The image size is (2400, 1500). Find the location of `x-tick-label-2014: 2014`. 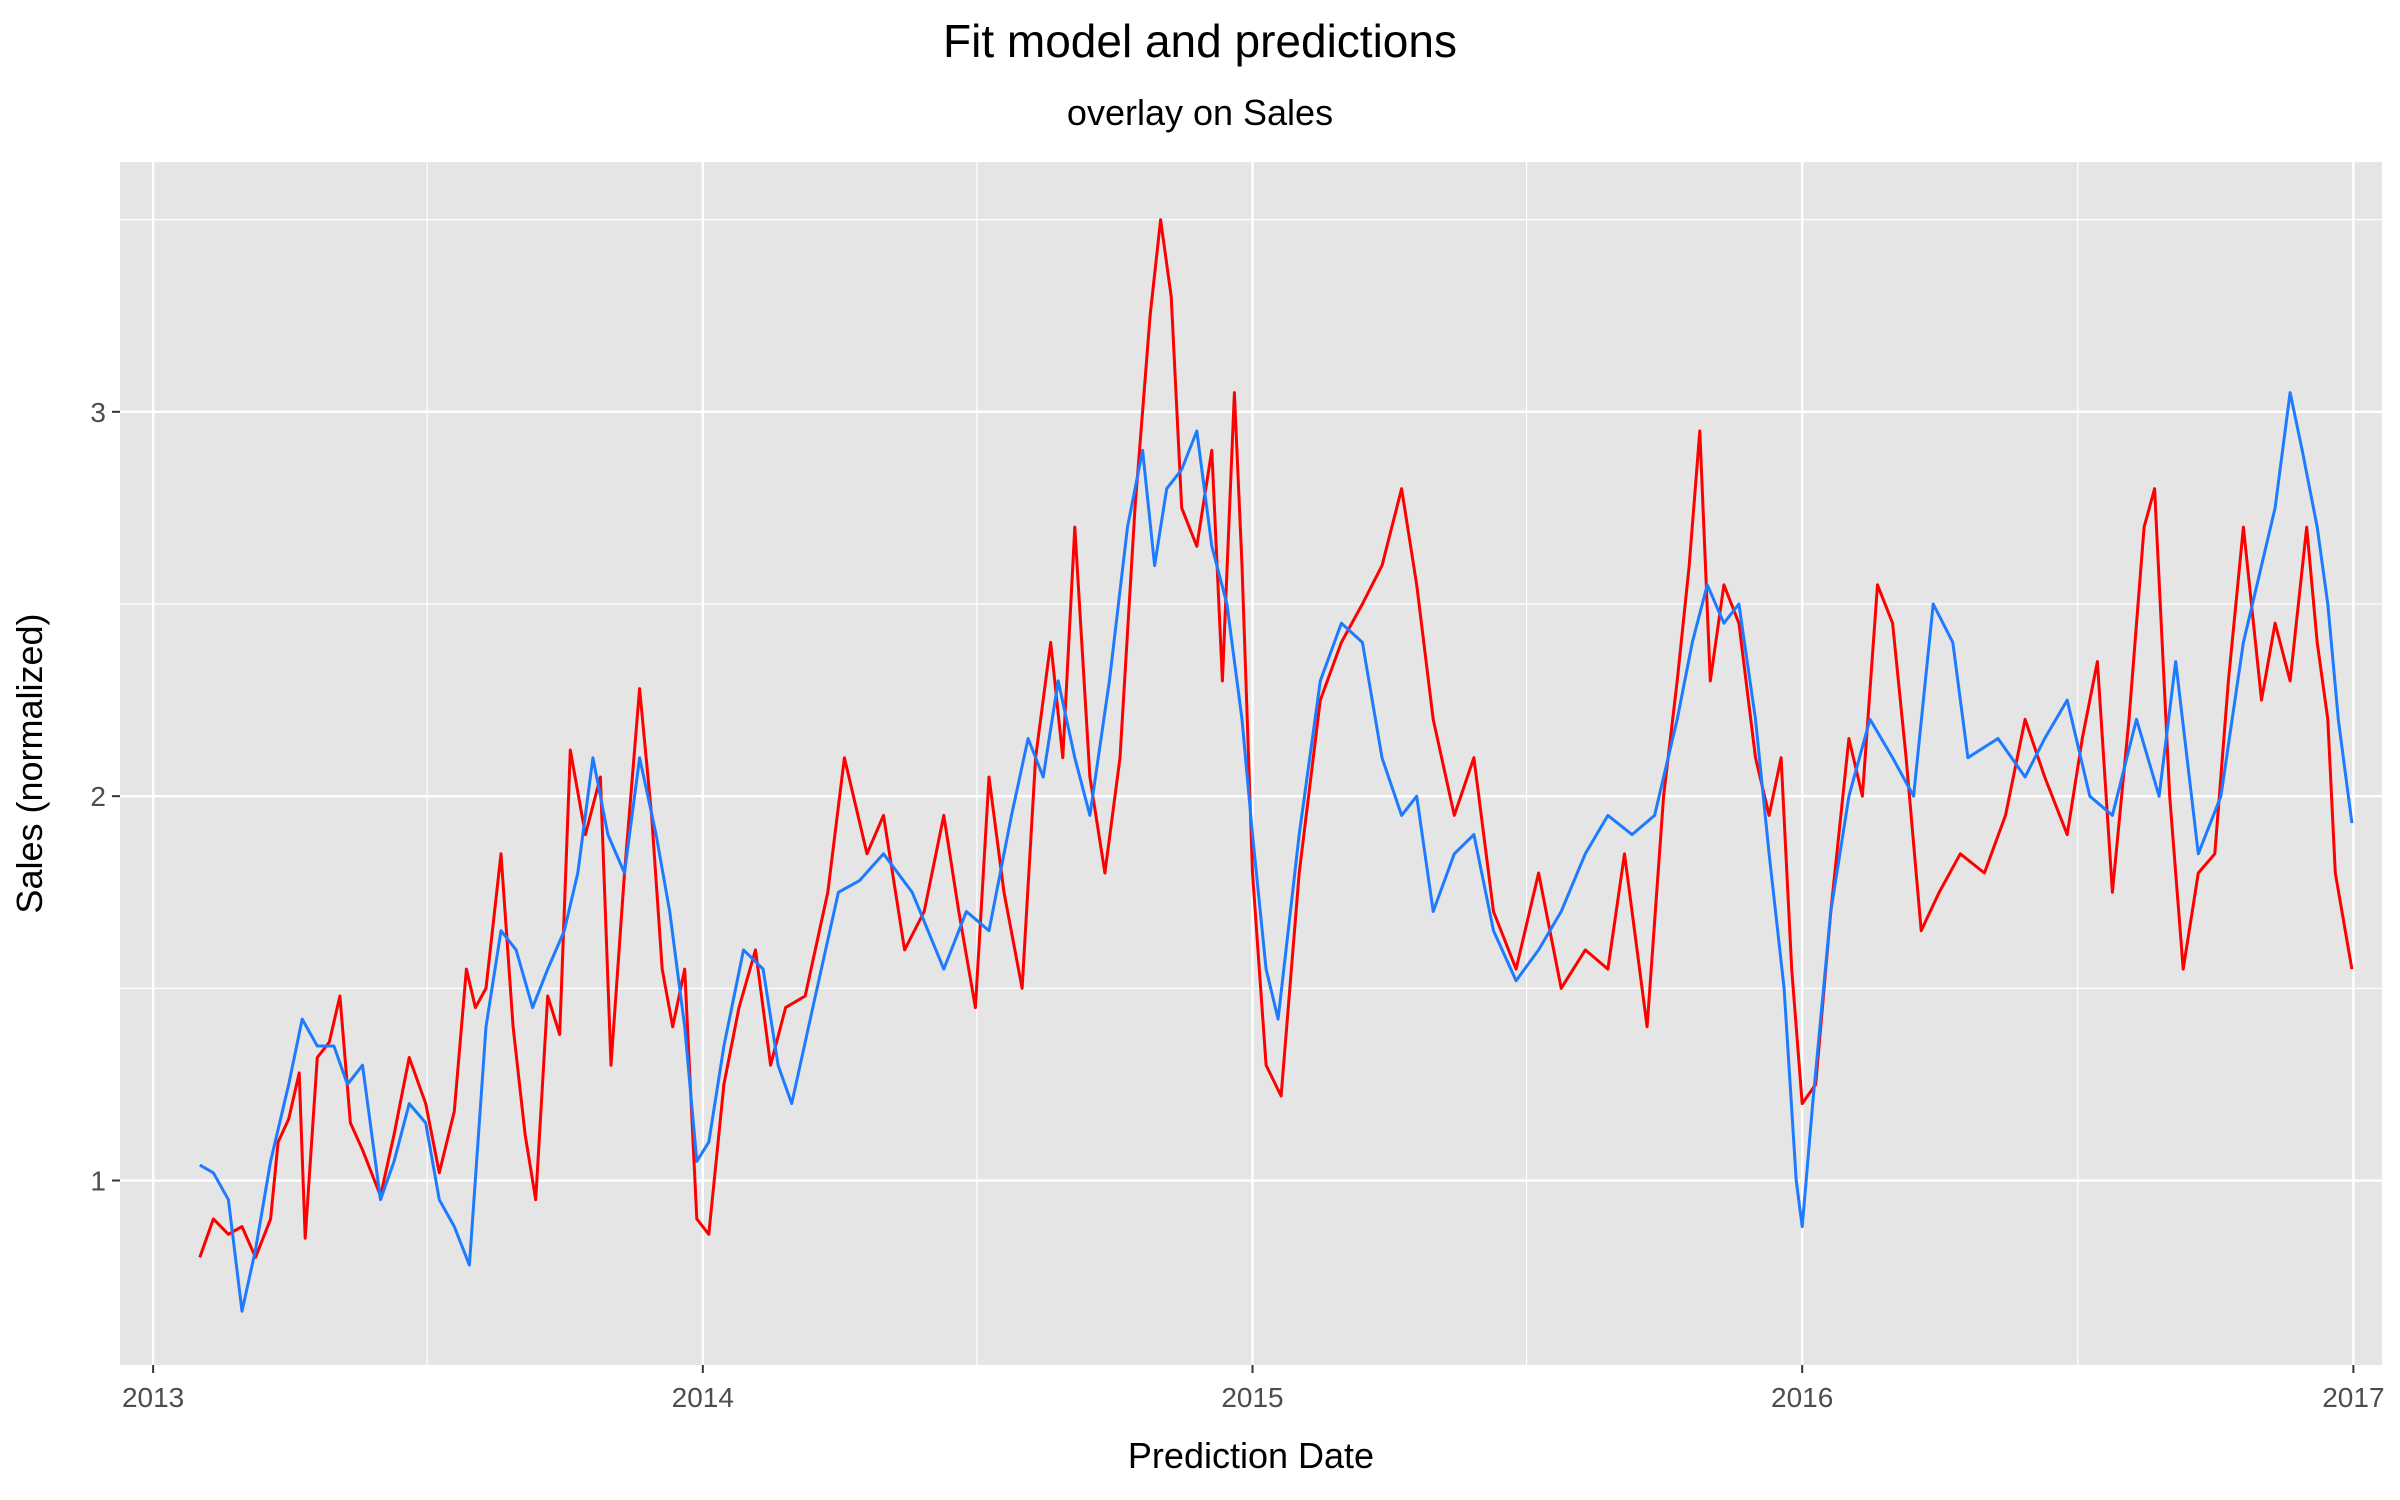

x-tick-label-2014: 2014 is located at coordinates (703, 1397).